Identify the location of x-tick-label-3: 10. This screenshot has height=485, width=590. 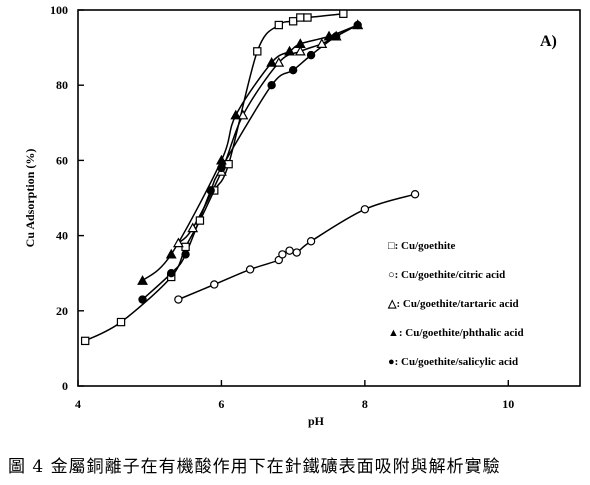
(508, 404).